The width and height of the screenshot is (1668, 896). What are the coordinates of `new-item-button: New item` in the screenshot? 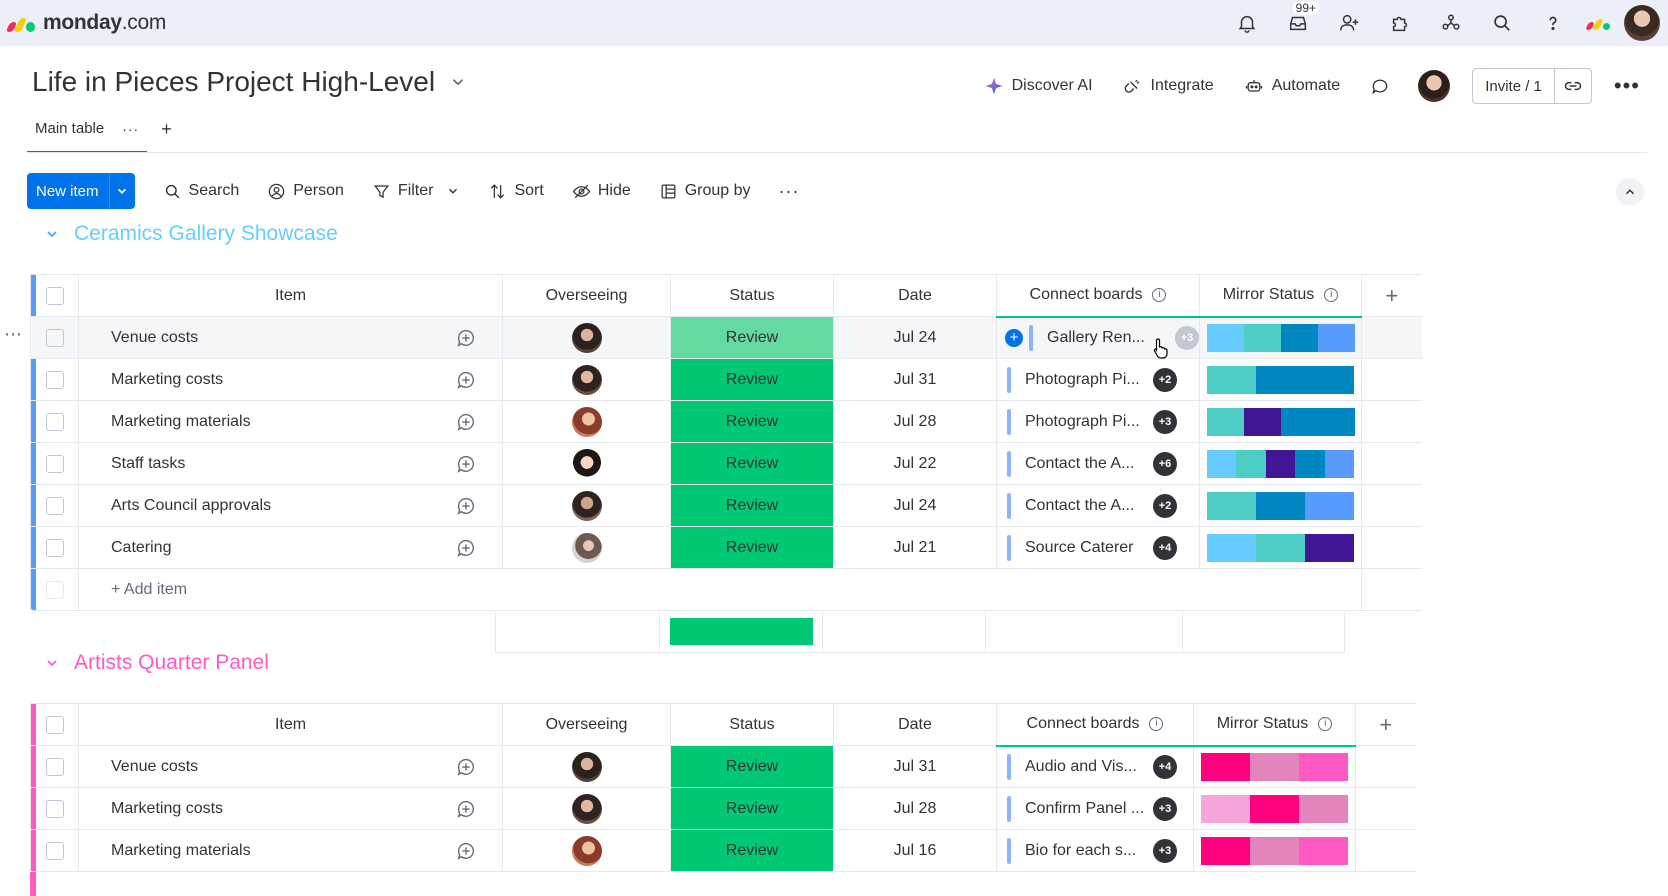 It's located at (81, 191).